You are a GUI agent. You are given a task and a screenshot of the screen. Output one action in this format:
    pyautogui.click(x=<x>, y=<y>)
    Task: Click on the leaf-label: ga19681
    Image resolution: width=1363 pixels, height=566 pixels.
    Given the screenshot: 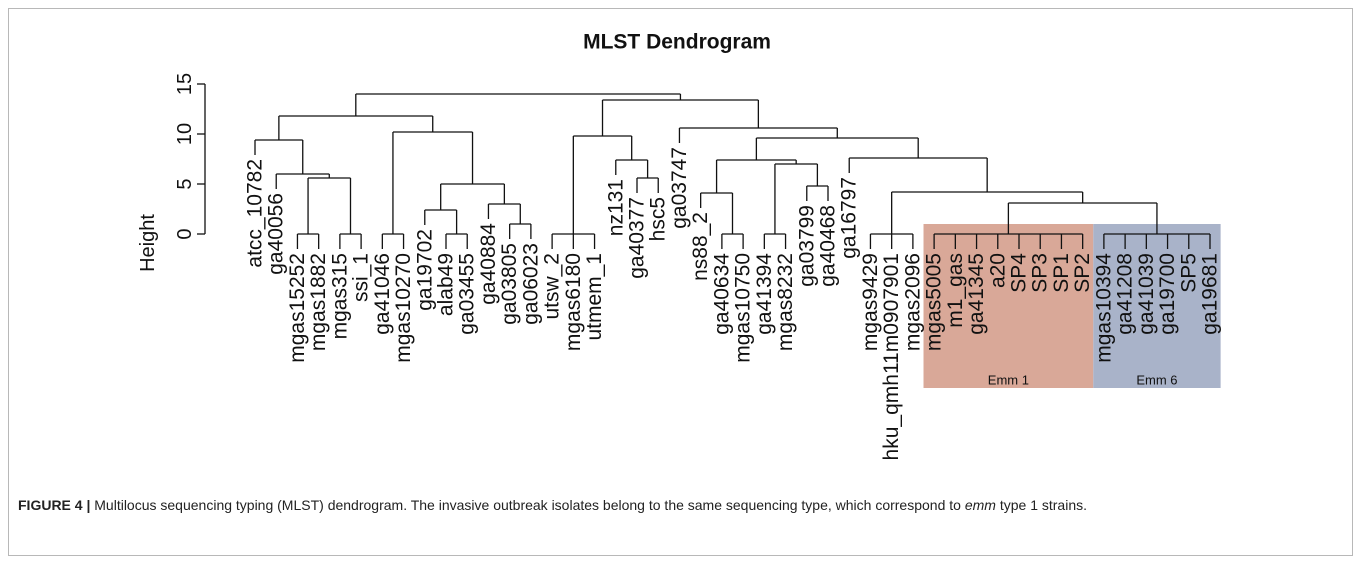 What is the action you would take?
    pyautogui.click(x=1210, y=294)
    